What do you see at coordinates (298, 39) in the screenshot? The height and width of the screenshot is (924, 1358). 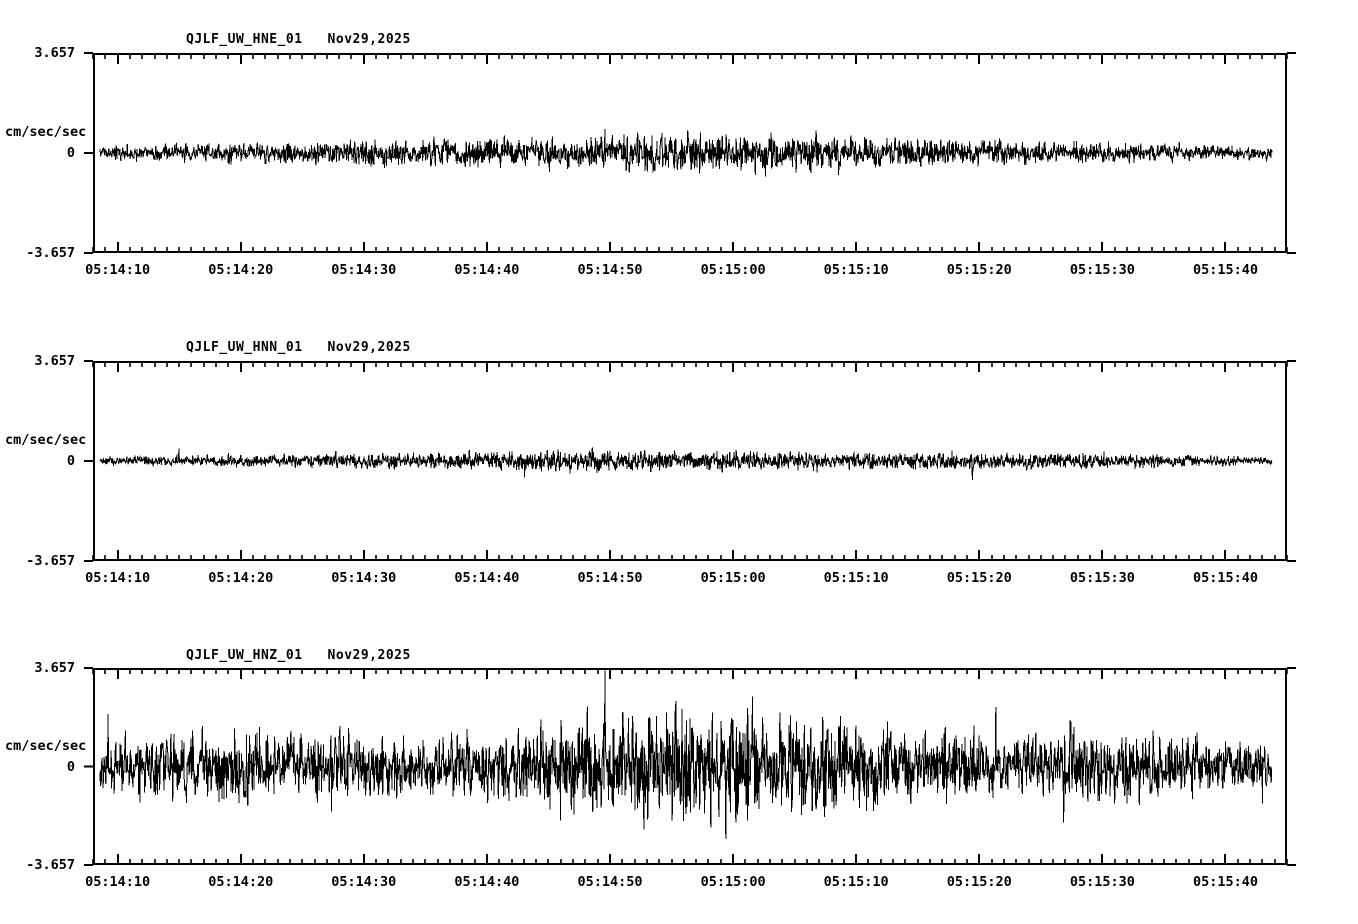 I see `panel-title-e: QJLF_UW_HNE_01 Nov29,2025` at bounding box center [298, 39].